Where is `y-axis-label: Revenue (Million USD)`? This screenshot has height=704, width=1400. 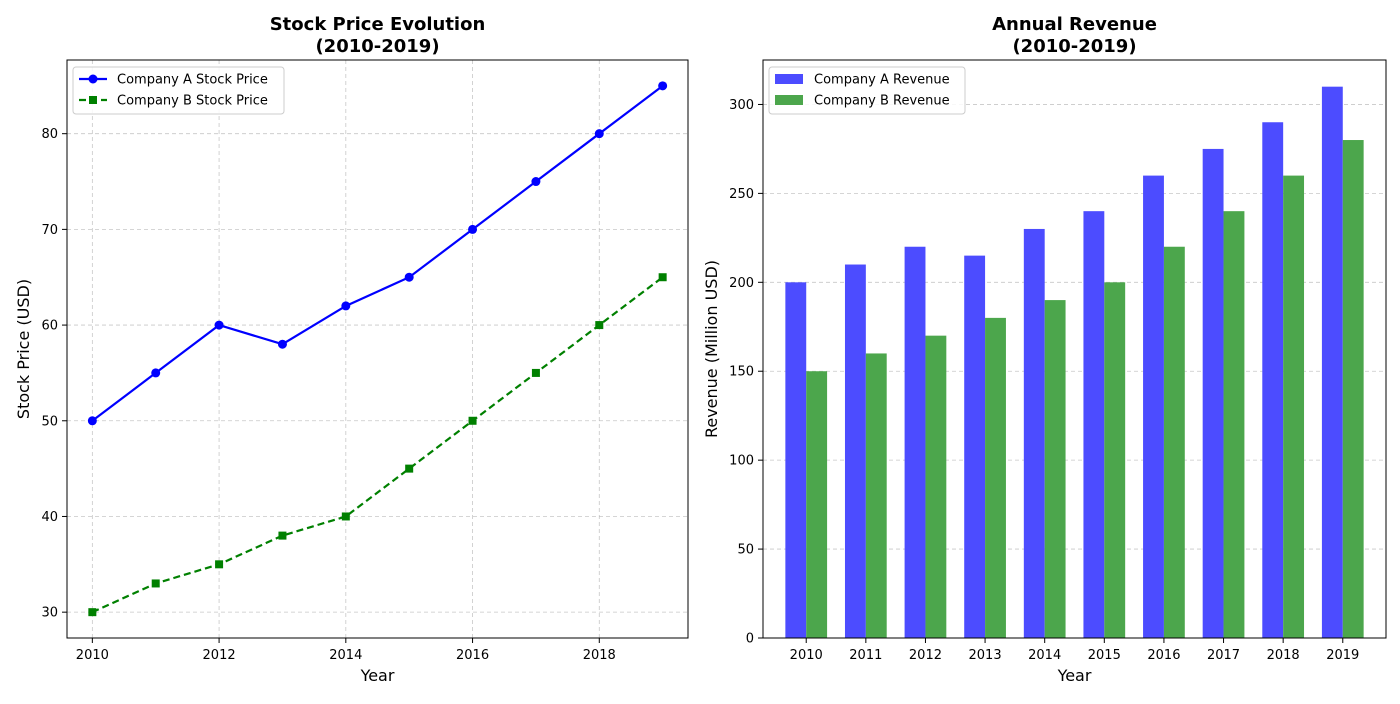
y-axis-label: Revenue (Million USD) is located at coordinates (711, 349).